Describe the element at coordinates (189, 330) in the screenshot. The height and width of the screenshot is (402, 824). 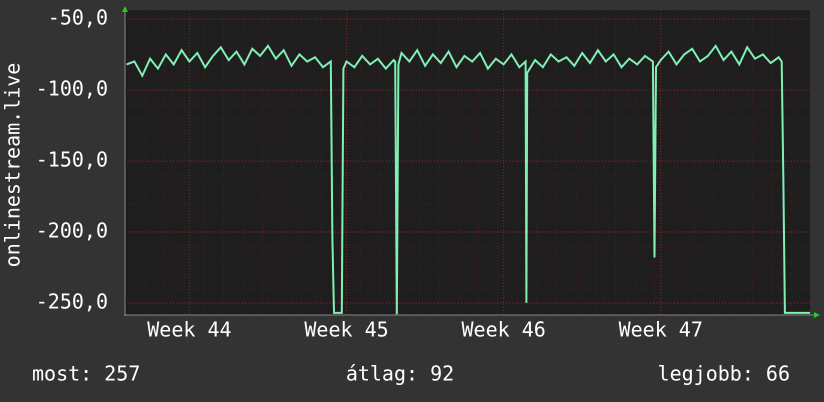
I see `x-tick-label: Week 44` at that location.